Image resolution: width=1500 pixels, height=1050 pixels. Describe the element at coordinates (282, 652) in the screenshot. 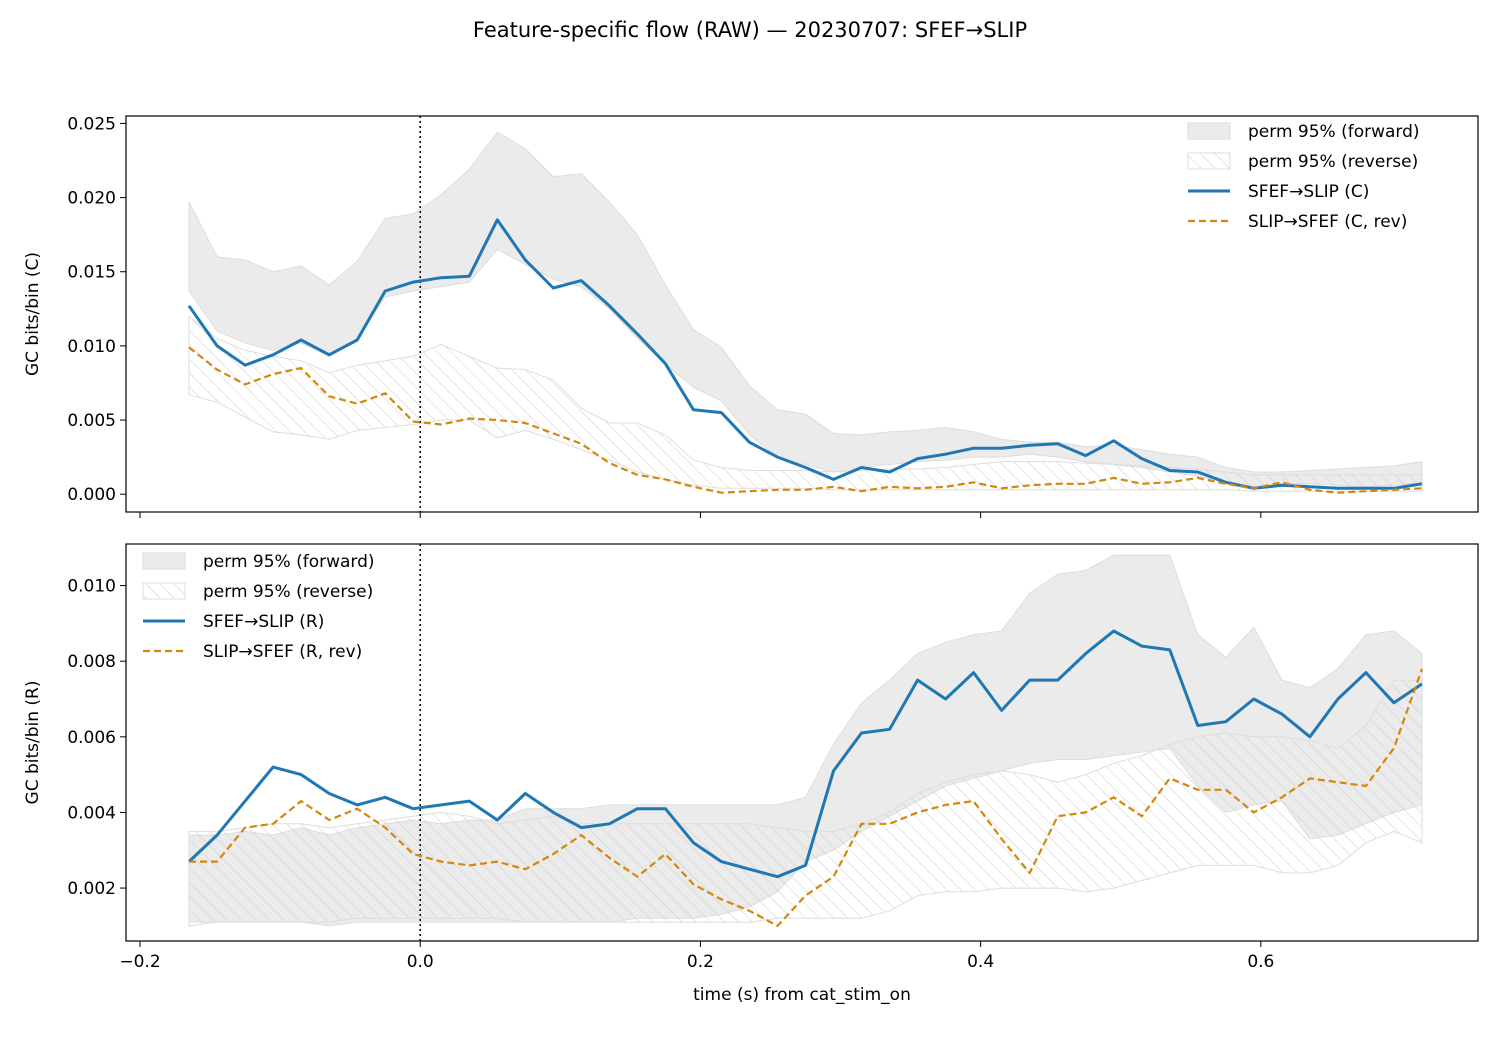

I see `legend-label: SLIP→SFEF (R, rev)` at that location.